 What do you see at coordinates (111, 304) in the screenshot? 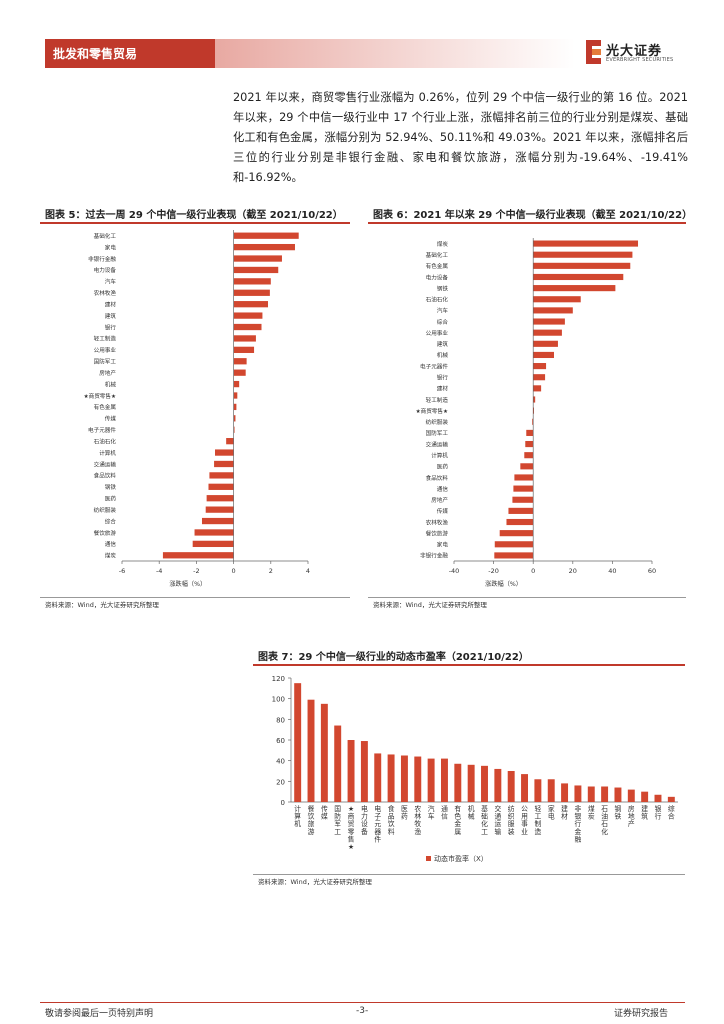
I see `chart5-category-label: 建材` at bounding box center [111, 304].